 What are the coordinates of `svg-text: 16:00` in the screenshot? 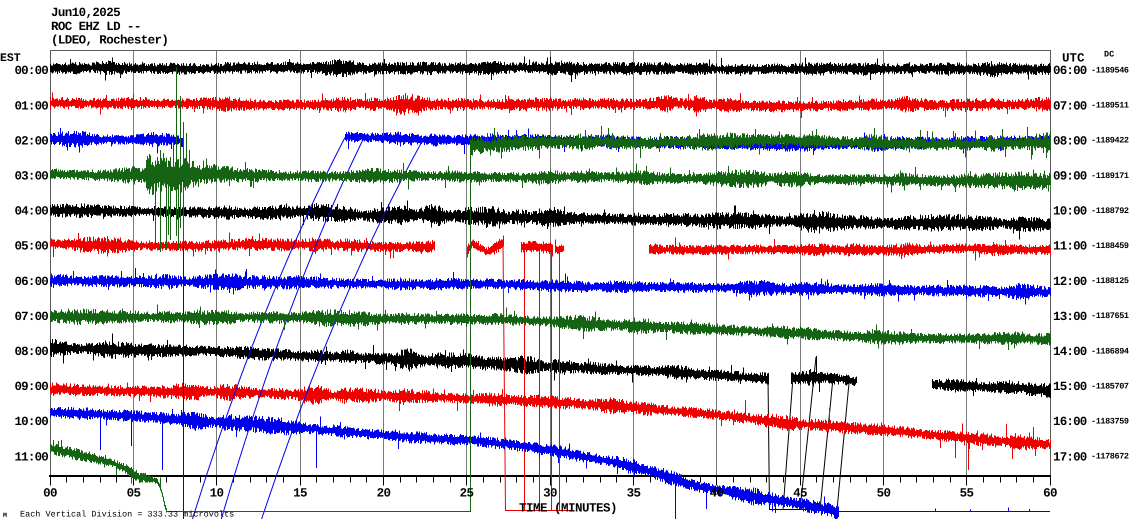 It's located at (1070, 422).